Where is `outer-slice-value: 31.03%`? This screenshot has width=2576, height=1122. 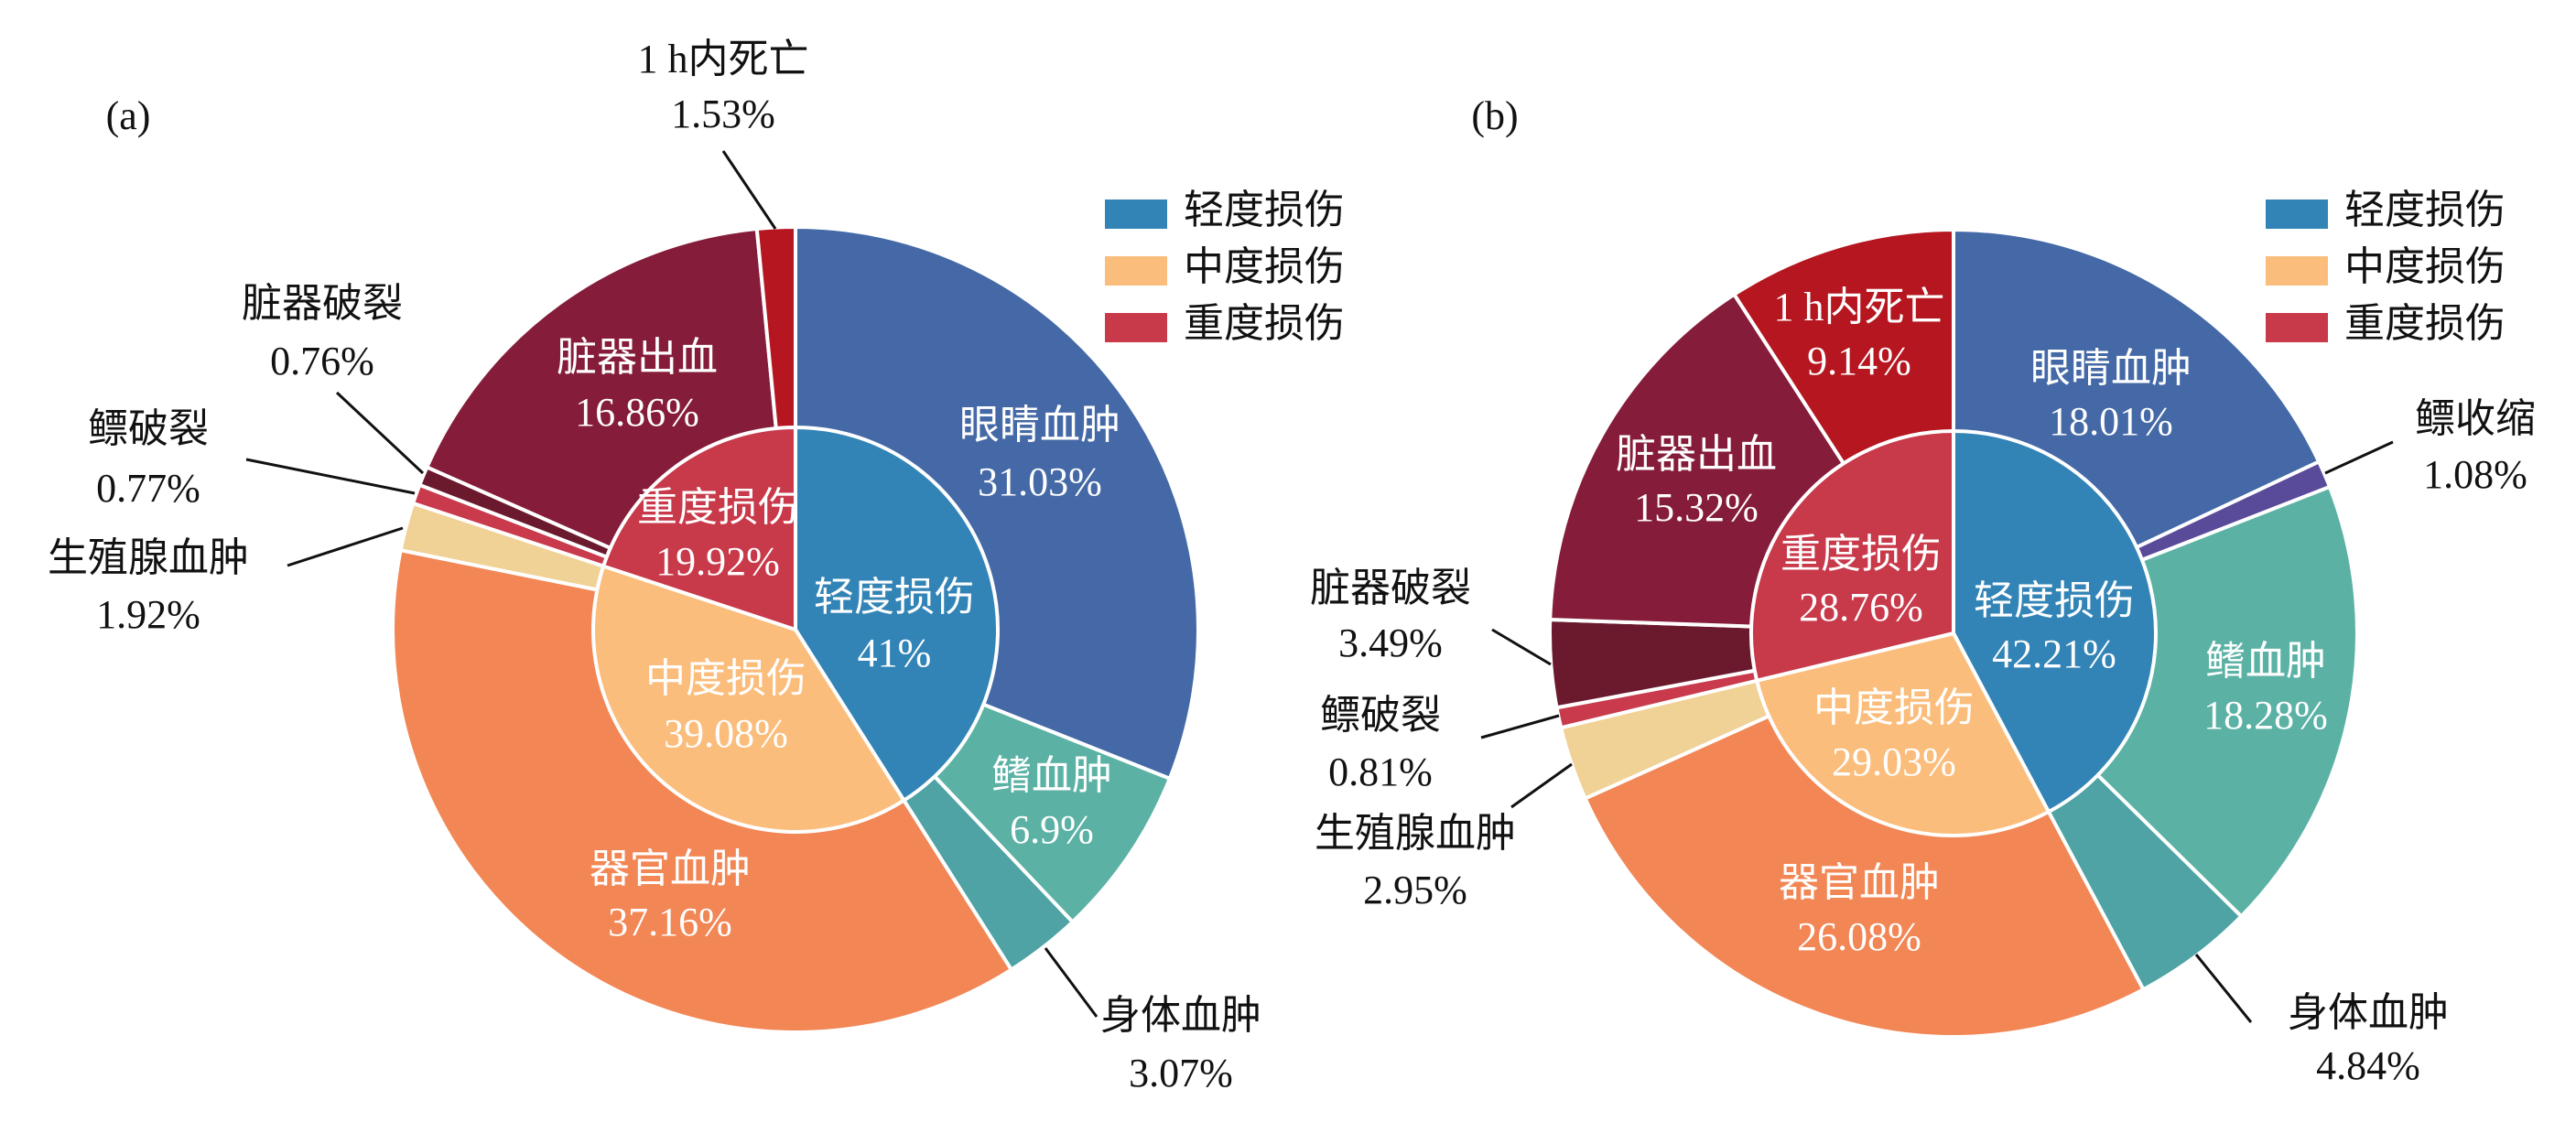
outer-slice-value: 31.03% is located at coordinates (1040, 481).